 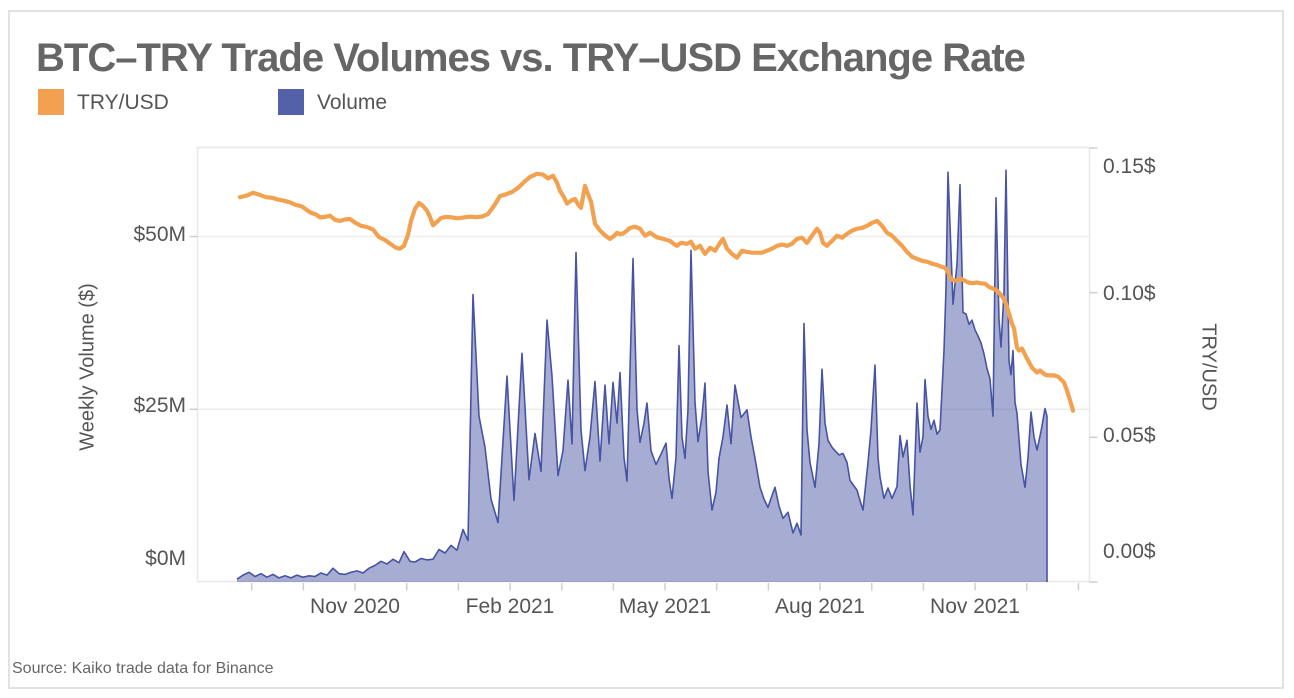 What do you see at coordinates (159, 405) in the screenshot?
I see `left-axis-tick-25m: $25M` at bounding box center [159, 405].